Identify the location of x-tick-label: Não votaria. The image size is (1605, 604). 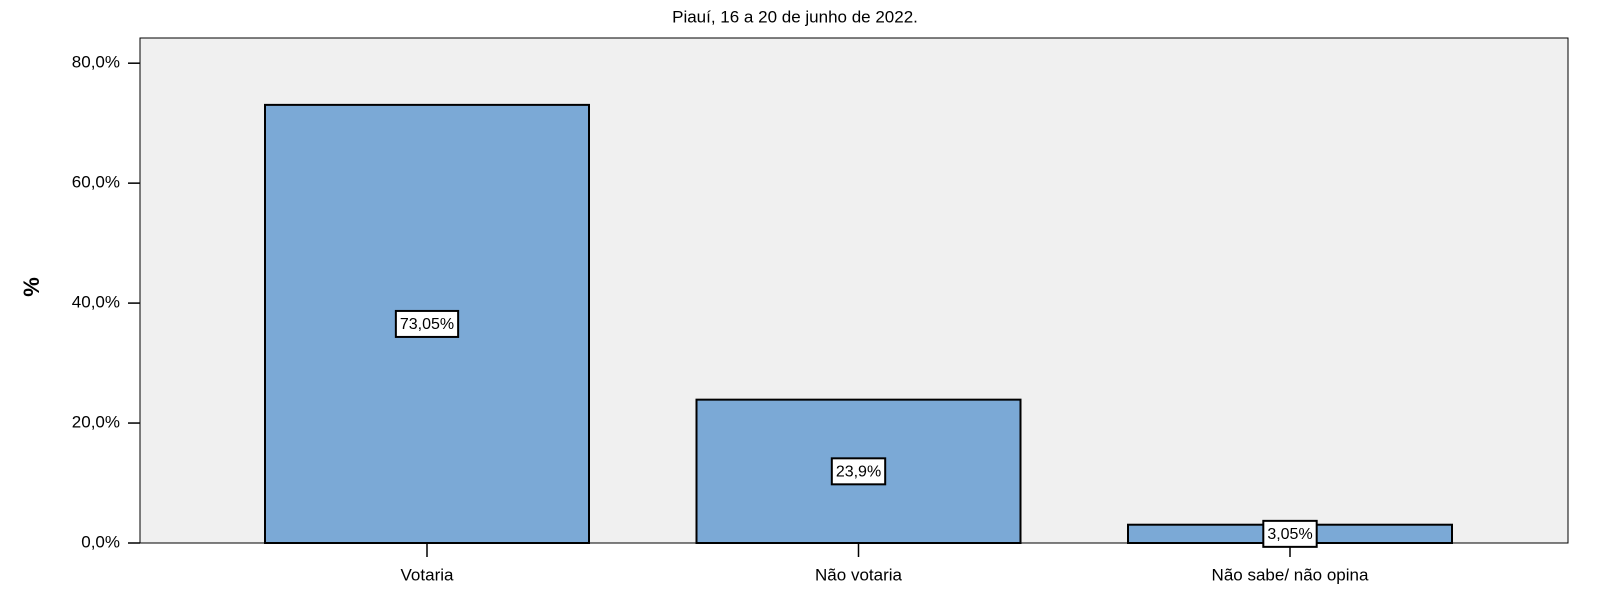
(858, 574).